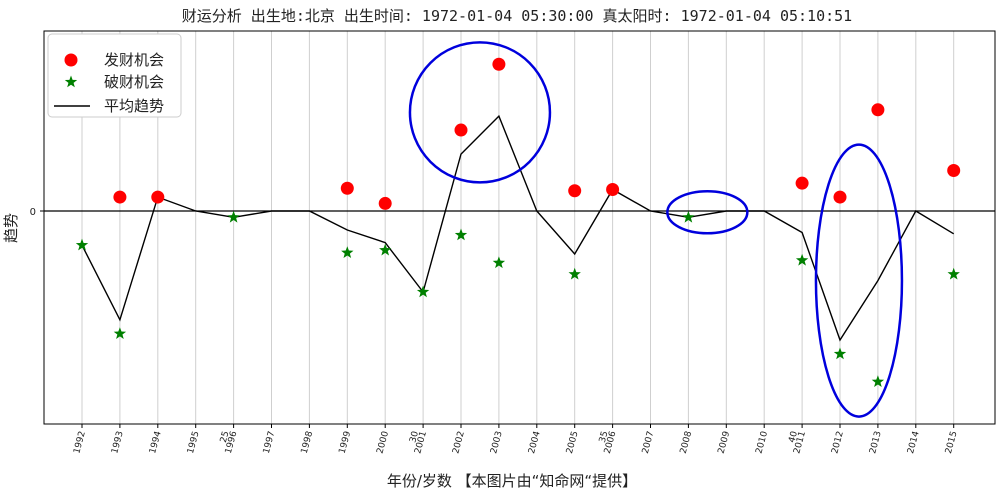 The height and width of the screenshot is (497, 1000). I want to click on x-tick-label-2012: 2012, so click(838, 442).